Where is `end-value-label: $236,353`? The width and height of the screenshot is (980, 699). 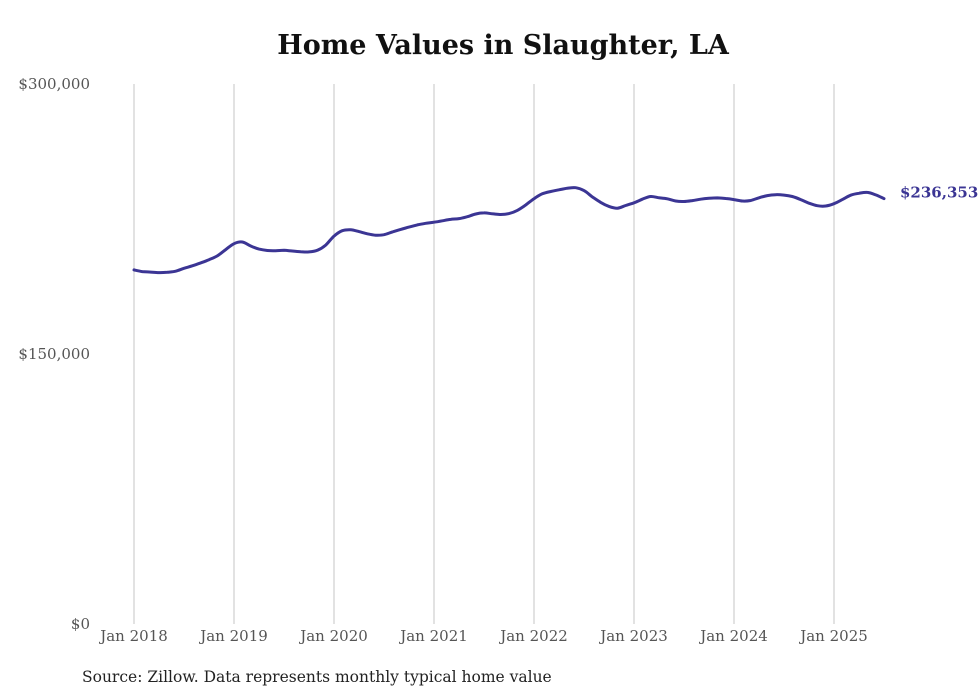 end-value-label: $236,353 is located at coordinates (939, 193).